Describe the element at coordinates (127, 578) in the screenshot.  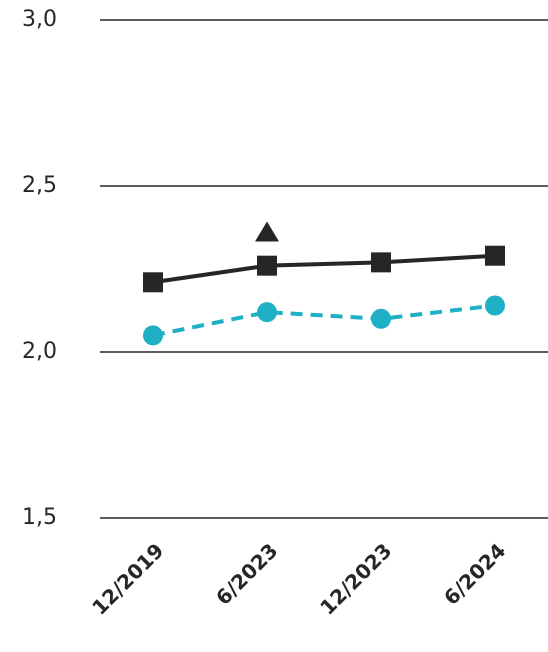
I see `x-tick-label: 12/2019` at that location.